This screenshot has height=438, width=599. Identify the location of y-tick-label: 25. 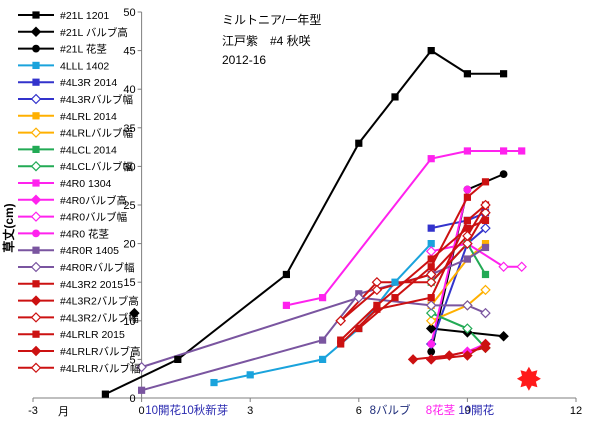
(129, 206).